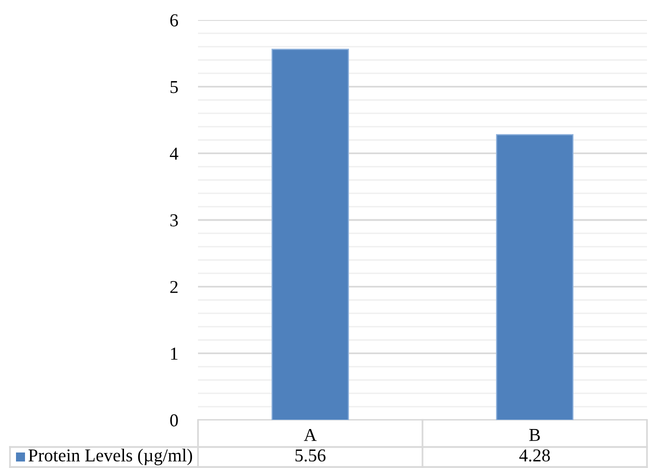 Image resolution: width=649 pixels, height=468 pixels. What do you see at coordinates (174, 354) in the screenshot?
I see `y-tick-label: 1` at bounding box center [174, 354].